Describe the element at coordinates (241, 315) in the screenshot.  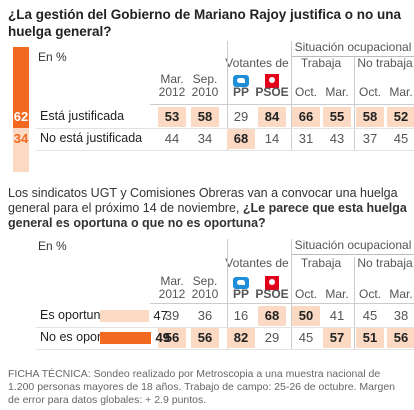
I see `cell-value: 16` at that location.